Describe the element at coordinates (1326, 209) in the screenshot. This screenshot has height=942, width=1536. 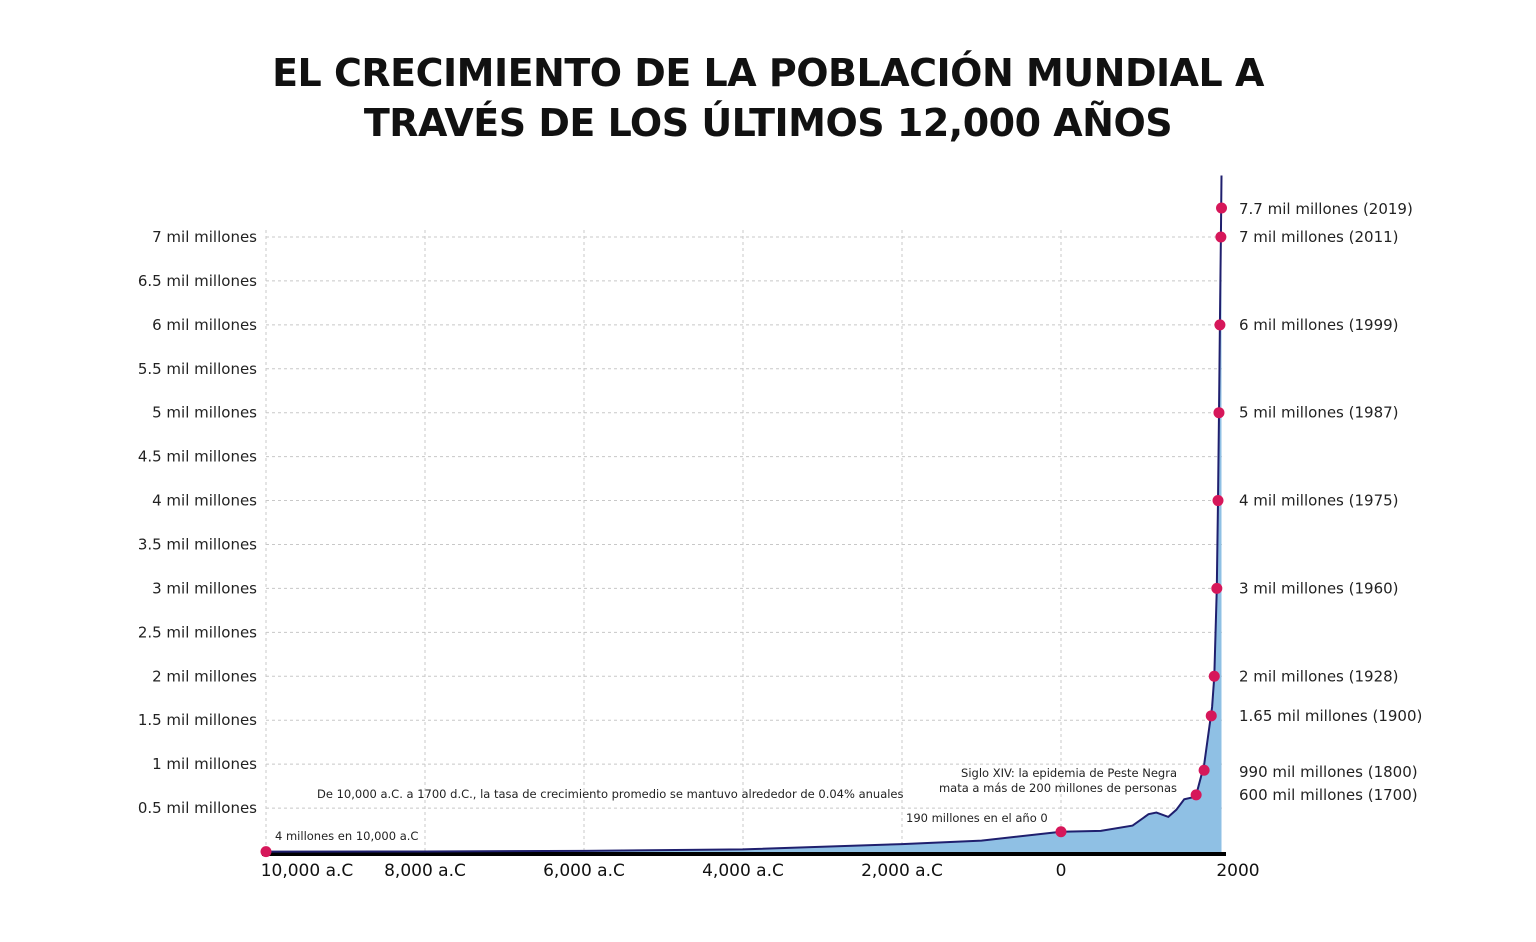
I see `data-point-label: 7.7 mil millones (2019)` at that location.